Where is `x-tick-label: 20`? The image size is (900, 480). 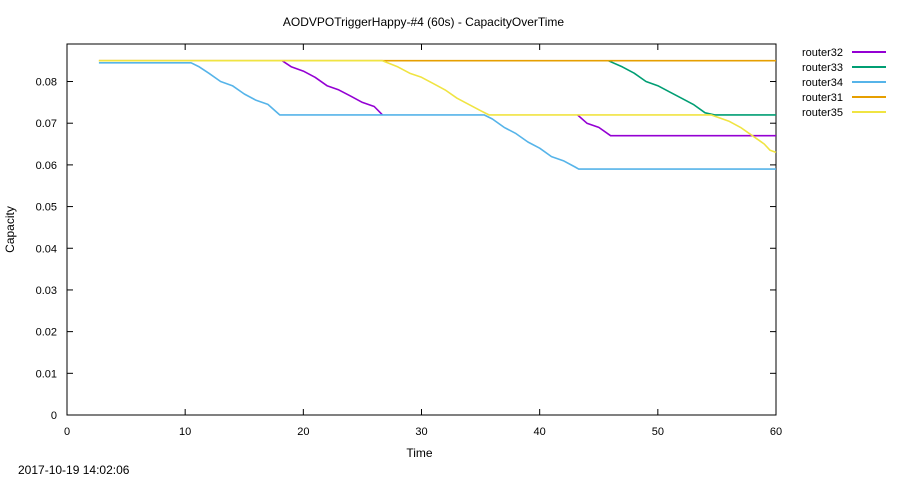 x-tick-label: 20 is located at coordinates (303, 432).